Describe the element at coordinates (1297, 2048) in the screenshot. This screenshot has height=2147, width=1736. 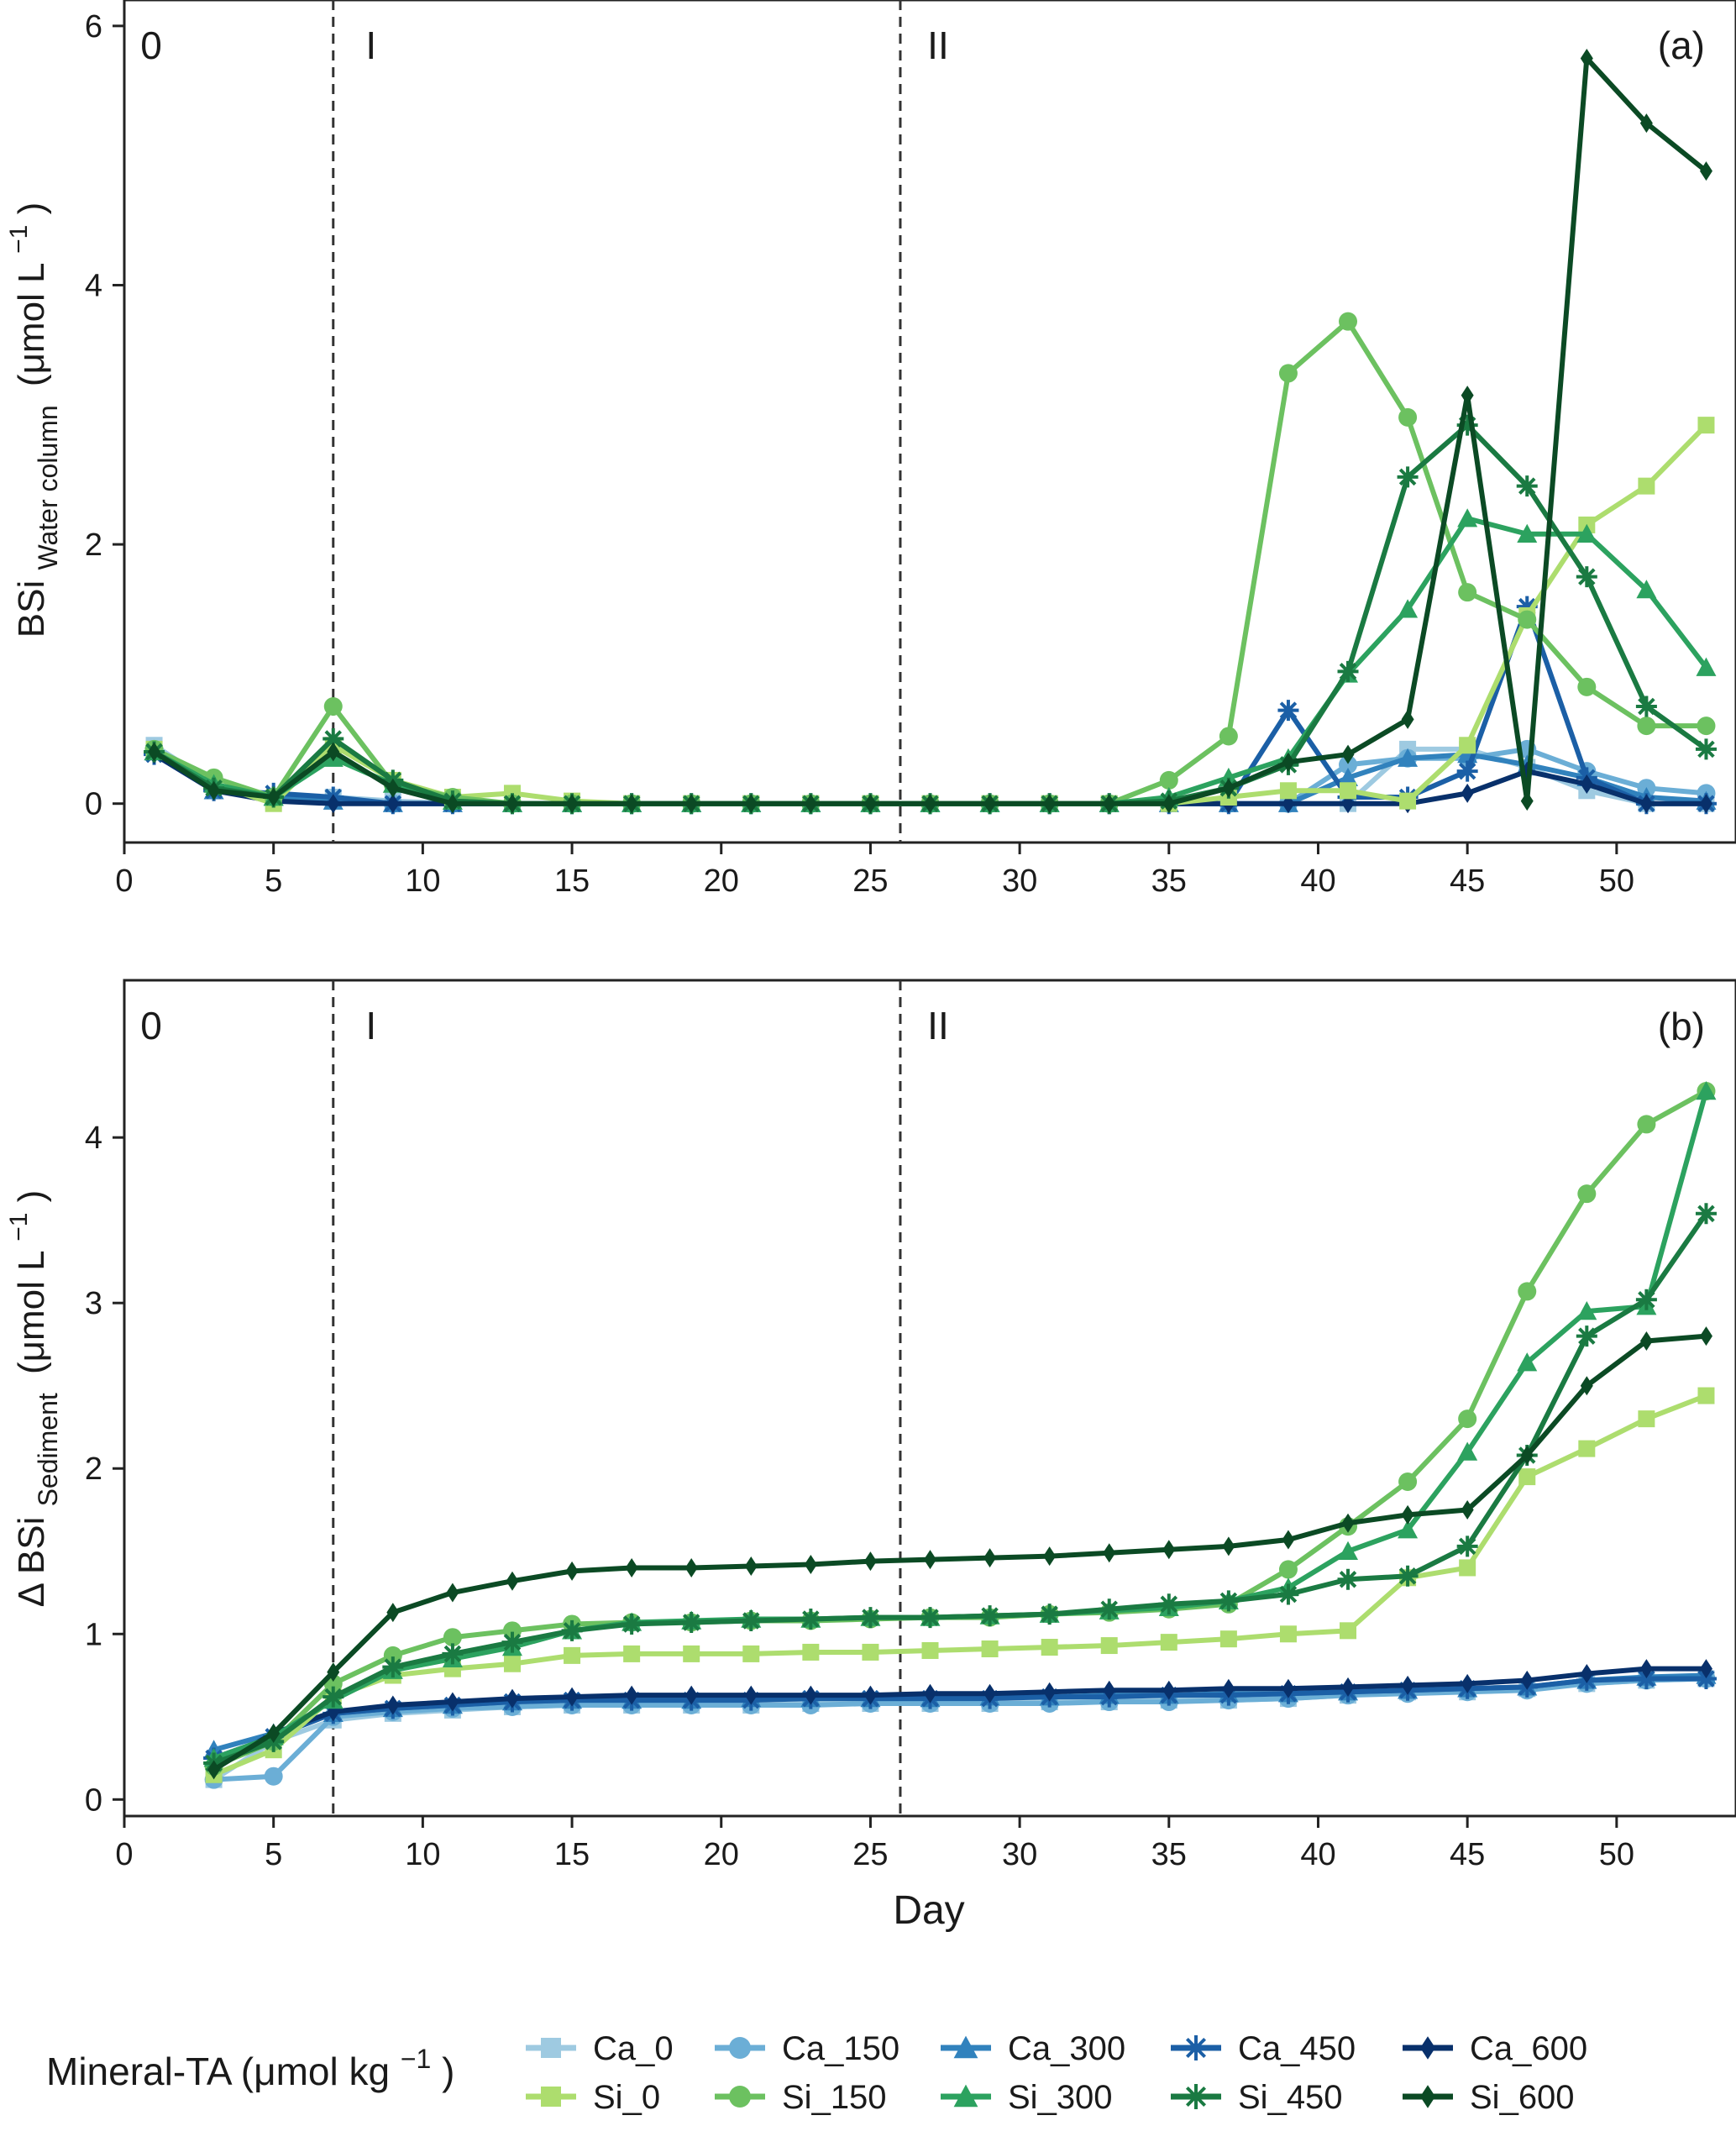
I see `legend-label: Ca_450` at that location.